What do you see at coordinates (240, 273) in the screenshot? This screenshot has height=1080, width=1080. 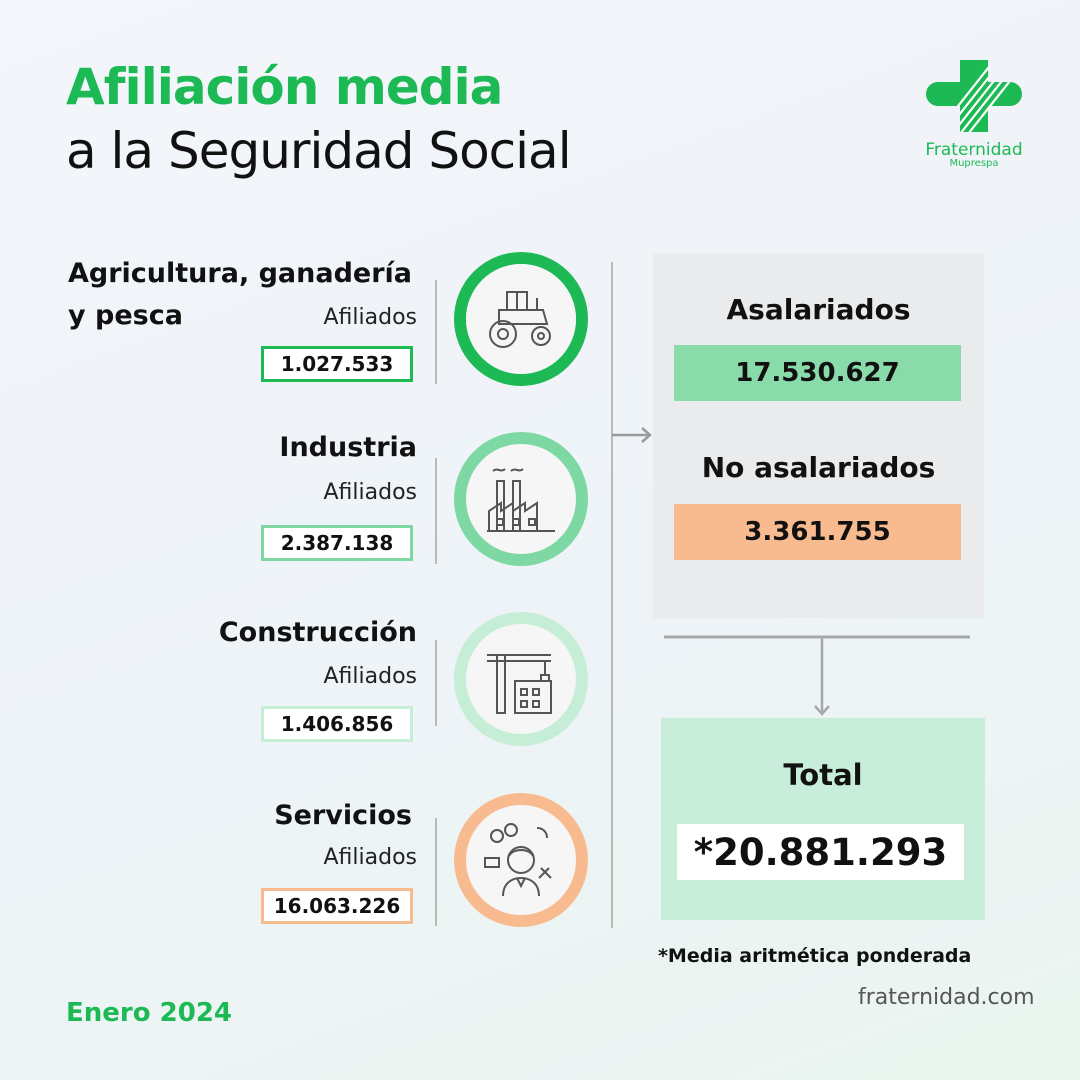 I see `sector-agricultura-name-line1: Agricultura, ganadería` at bounding box center [240, 273].